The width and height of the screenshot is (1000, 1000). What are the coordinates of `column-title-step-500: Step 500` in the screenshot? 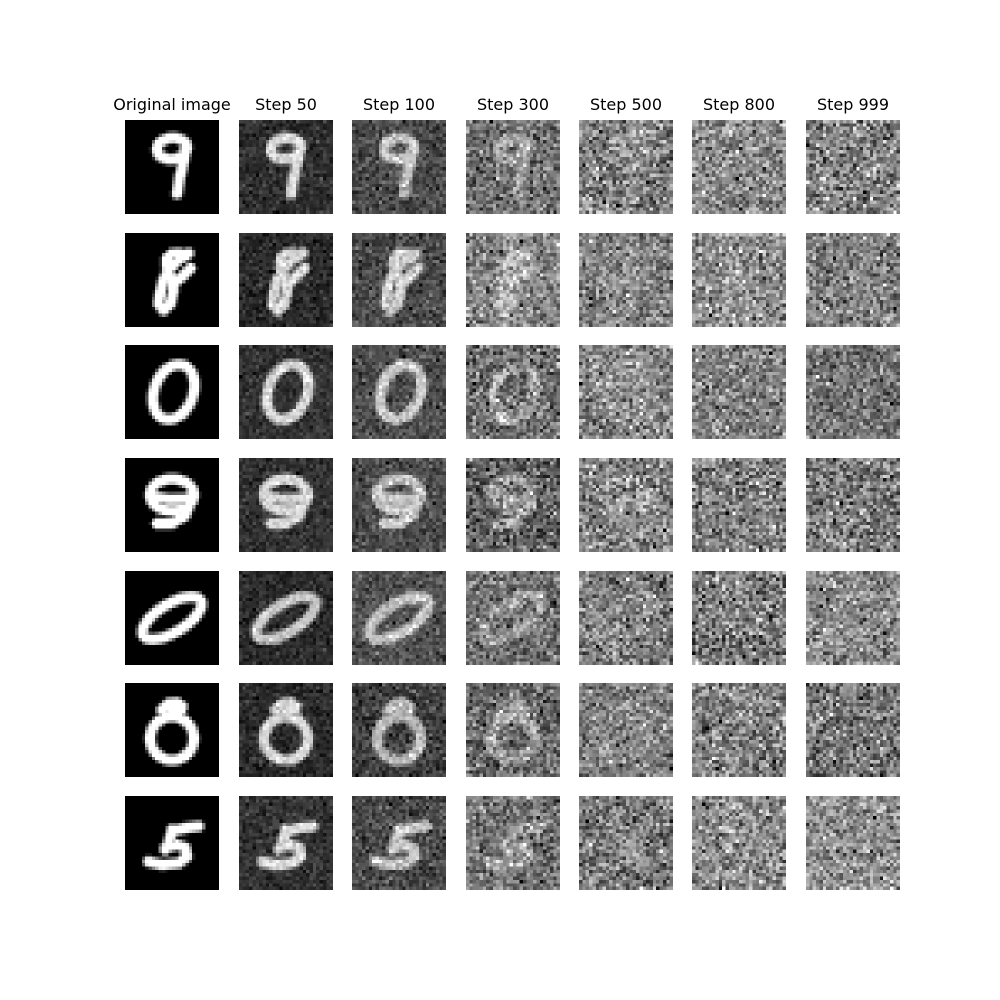 It's located at (626, 104).